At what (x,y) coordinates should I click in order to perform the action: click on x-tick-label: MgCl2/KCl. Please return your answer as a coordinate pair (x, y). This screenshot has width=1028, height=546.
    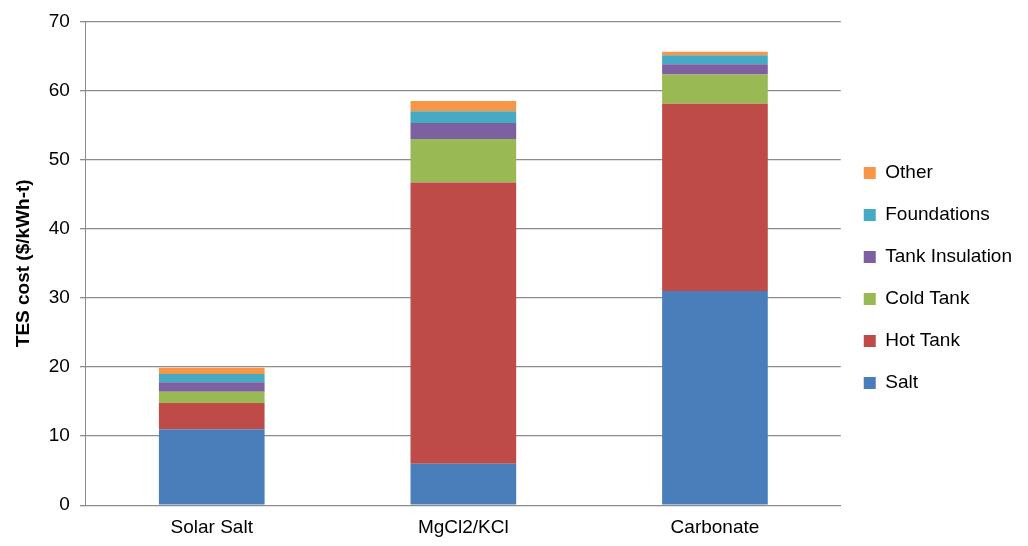
    Looking at the image, I should click on (463, 526).